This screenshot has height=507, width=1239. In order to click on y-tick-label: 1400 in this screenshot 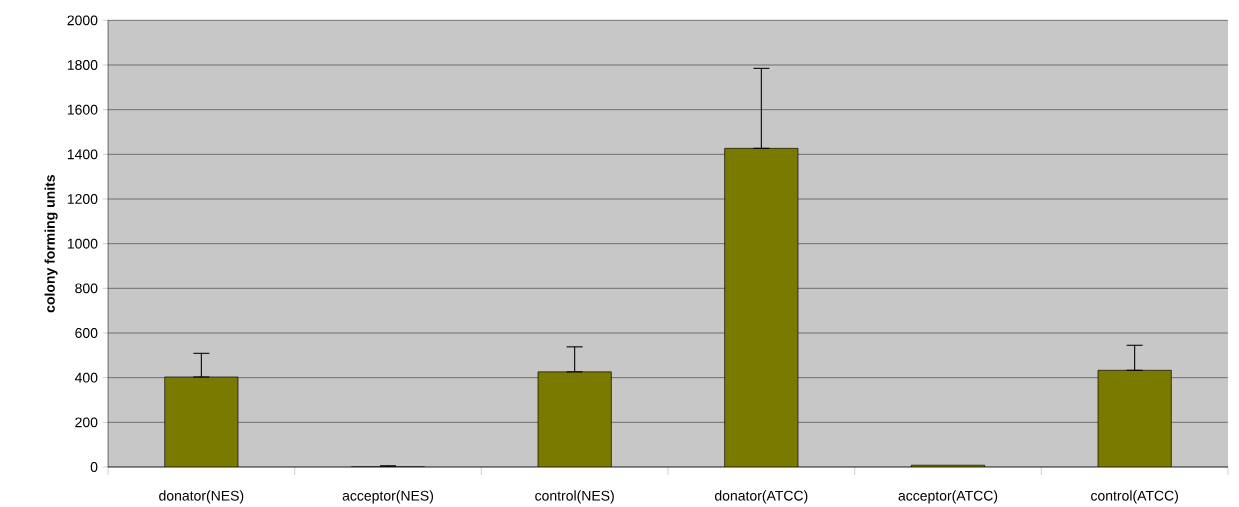, I will do `click(82, 154)`.